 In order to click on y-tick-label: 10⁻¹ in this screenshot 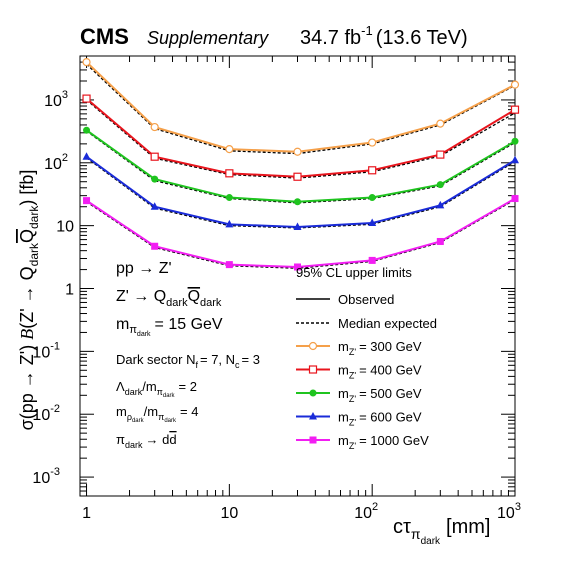, I will do `click(46, 350)`.